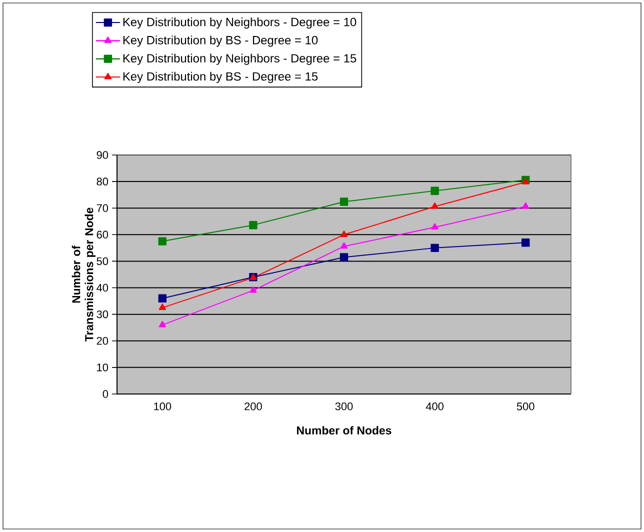 This screenshot has height=532, width=644. I want to click on y-tick-label: 30, so click(102, 314).